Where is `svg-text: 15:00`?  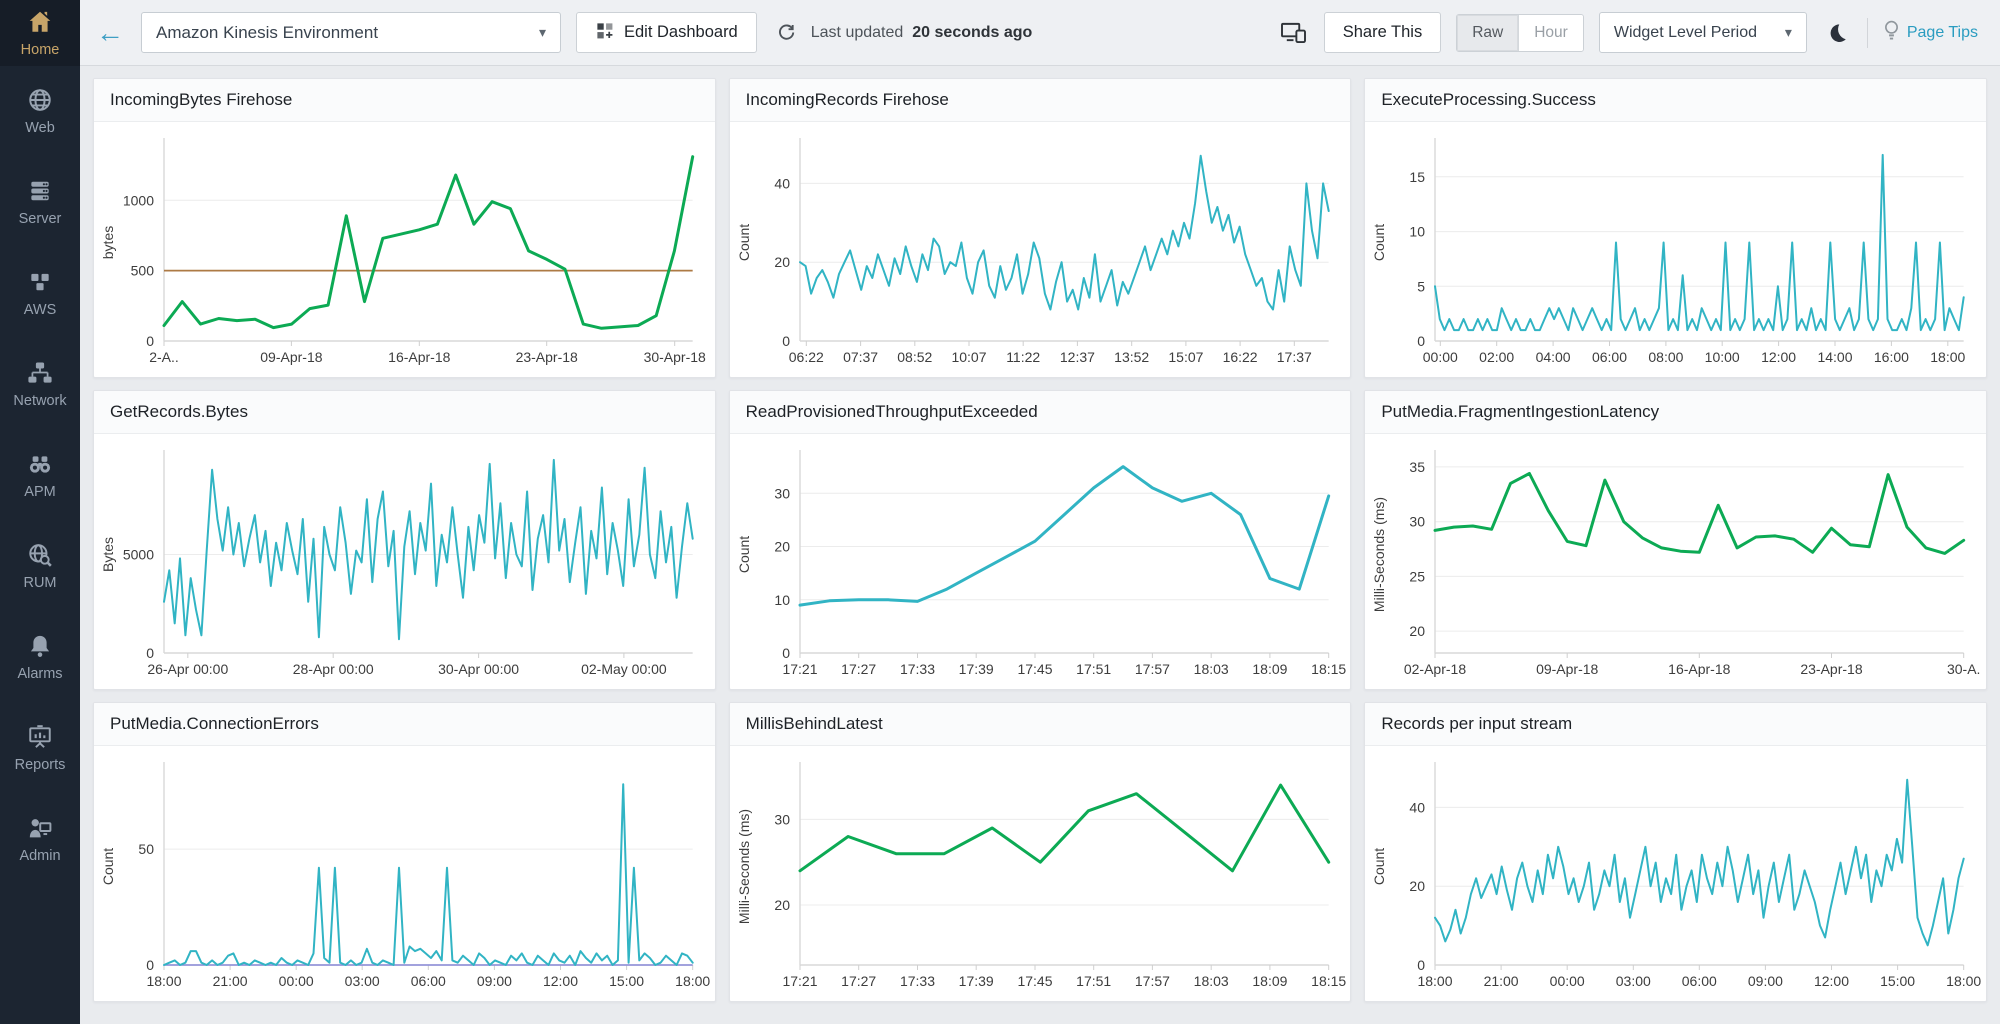 svg-text: 15:00 is located at coordinates (626, 981).